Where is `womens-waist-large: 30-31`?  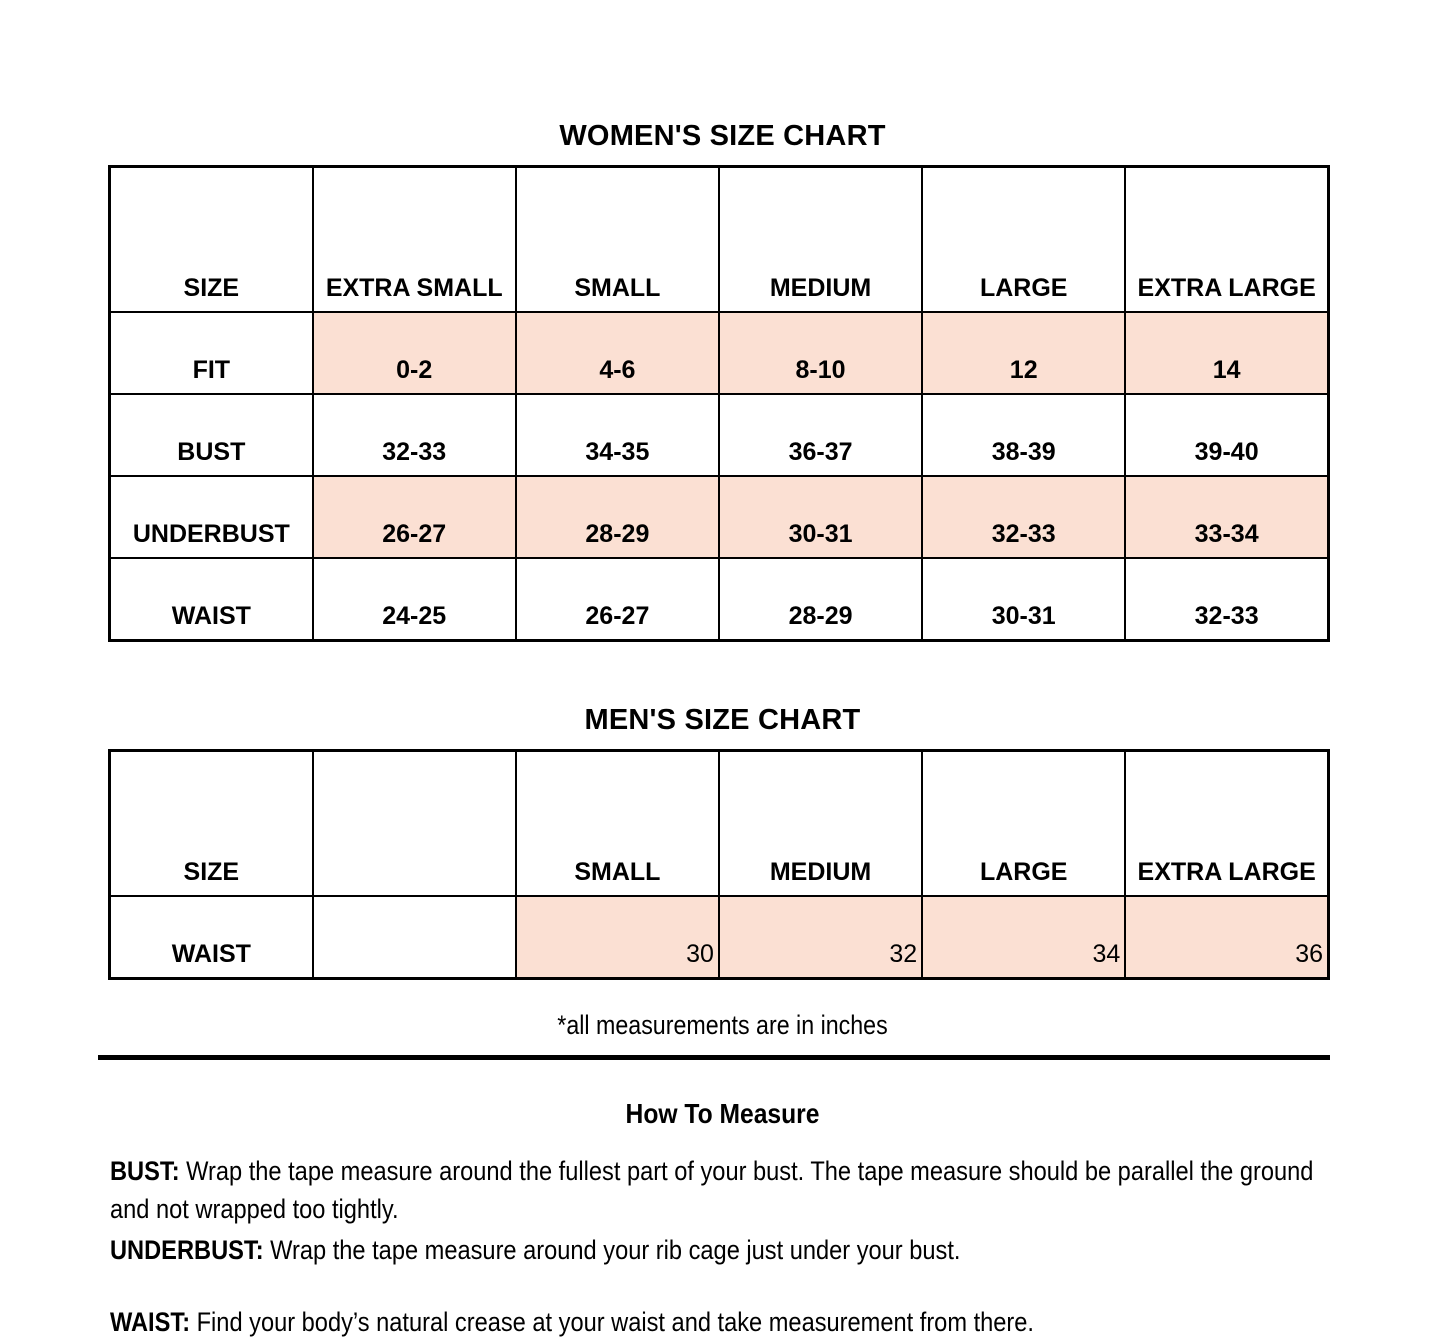
womens-waist-large: 30-31 is located at coordinates (1024, 599).